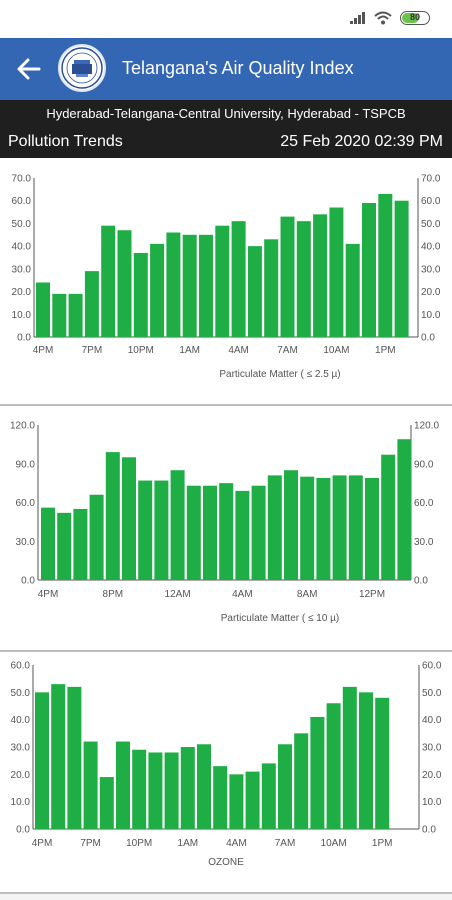  Describe the element at coordinates (429, 830) in the screenshot. I see `ozone-y-tick-right: 0.0` at that location.